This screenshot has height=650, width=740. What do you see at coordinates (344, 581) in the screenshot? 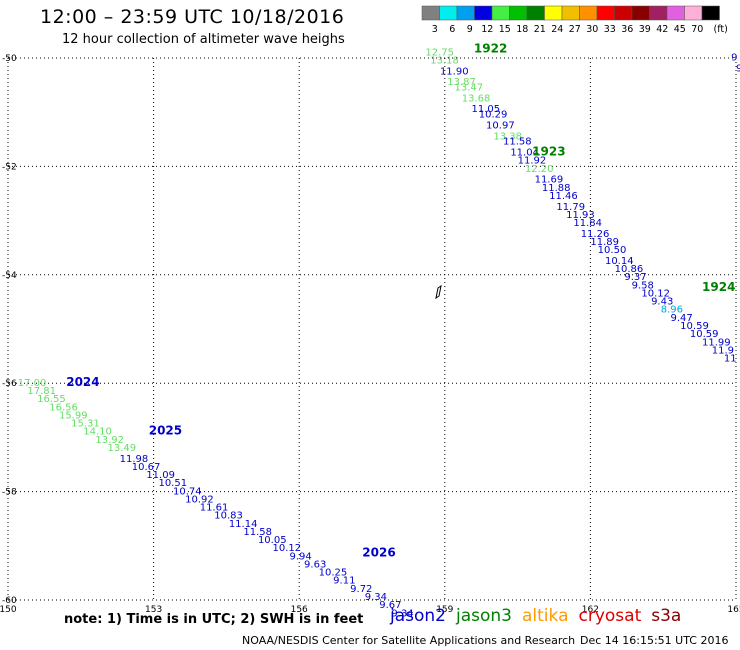
I see `wave-height-label: 9.11` at bounding box center [344, 581].